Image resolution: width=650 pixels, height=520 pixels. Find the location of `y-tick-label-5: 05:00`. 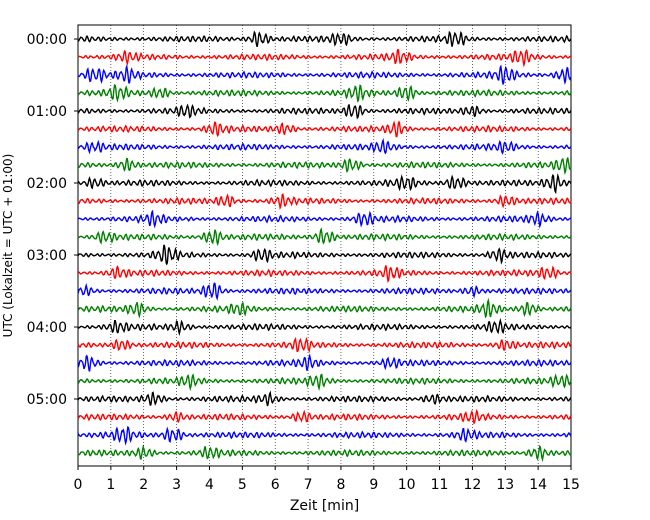

y-tick-label-5: 05:00 is located at coordinates (47, 400).